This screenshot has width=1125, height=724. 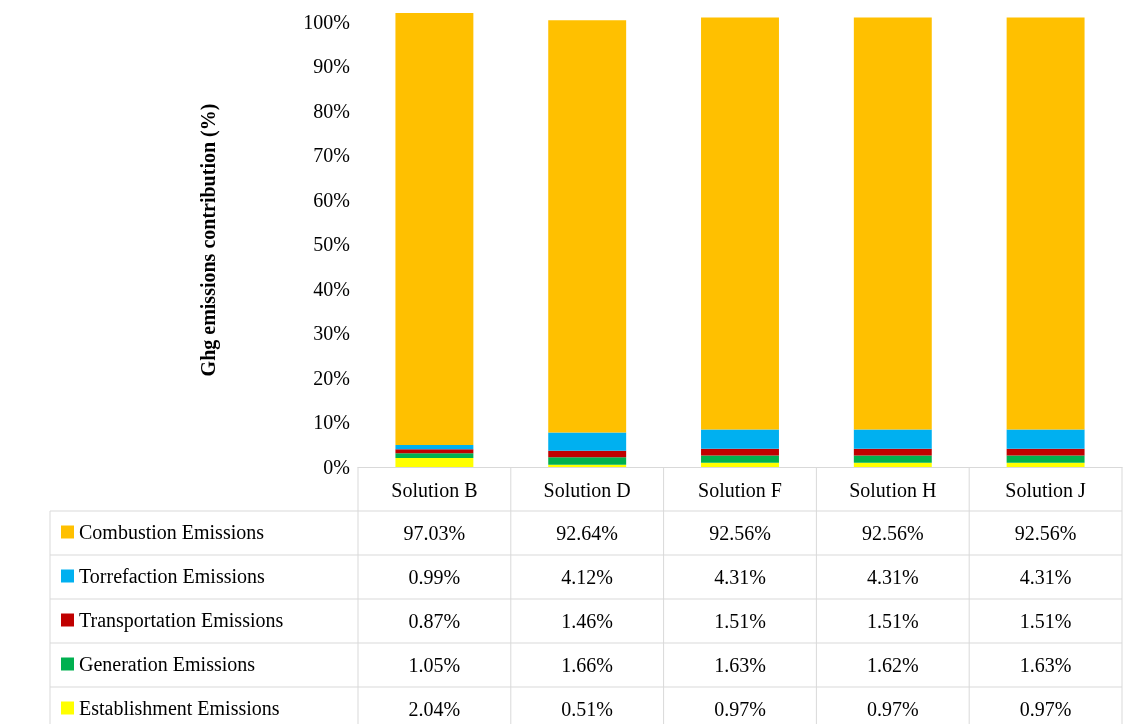 I want to click on legend-label: Combustion Emissions, so click(x=172, y=532).